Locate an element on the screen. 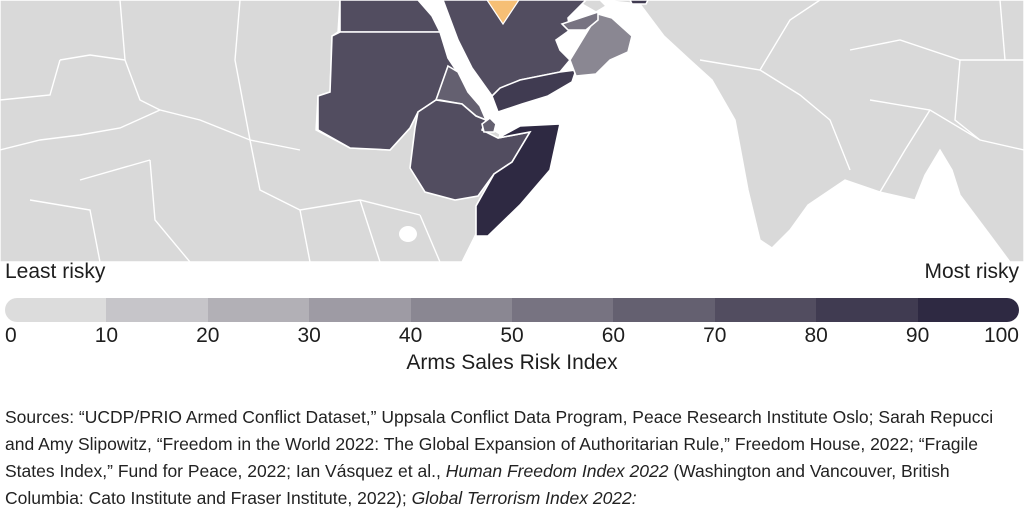  scale-tick-label: 90 is located at coordinates (917, 335).